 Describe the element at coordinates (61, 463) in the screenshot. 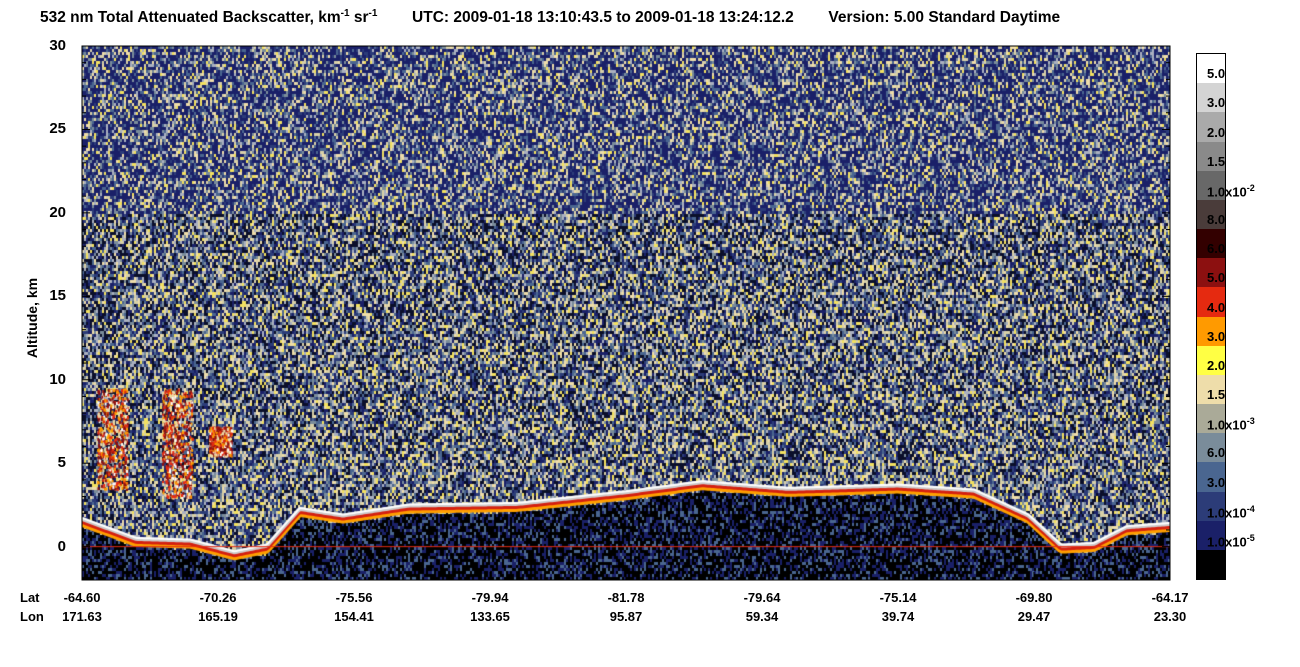

I see `y-tick-label: 5` at that location.